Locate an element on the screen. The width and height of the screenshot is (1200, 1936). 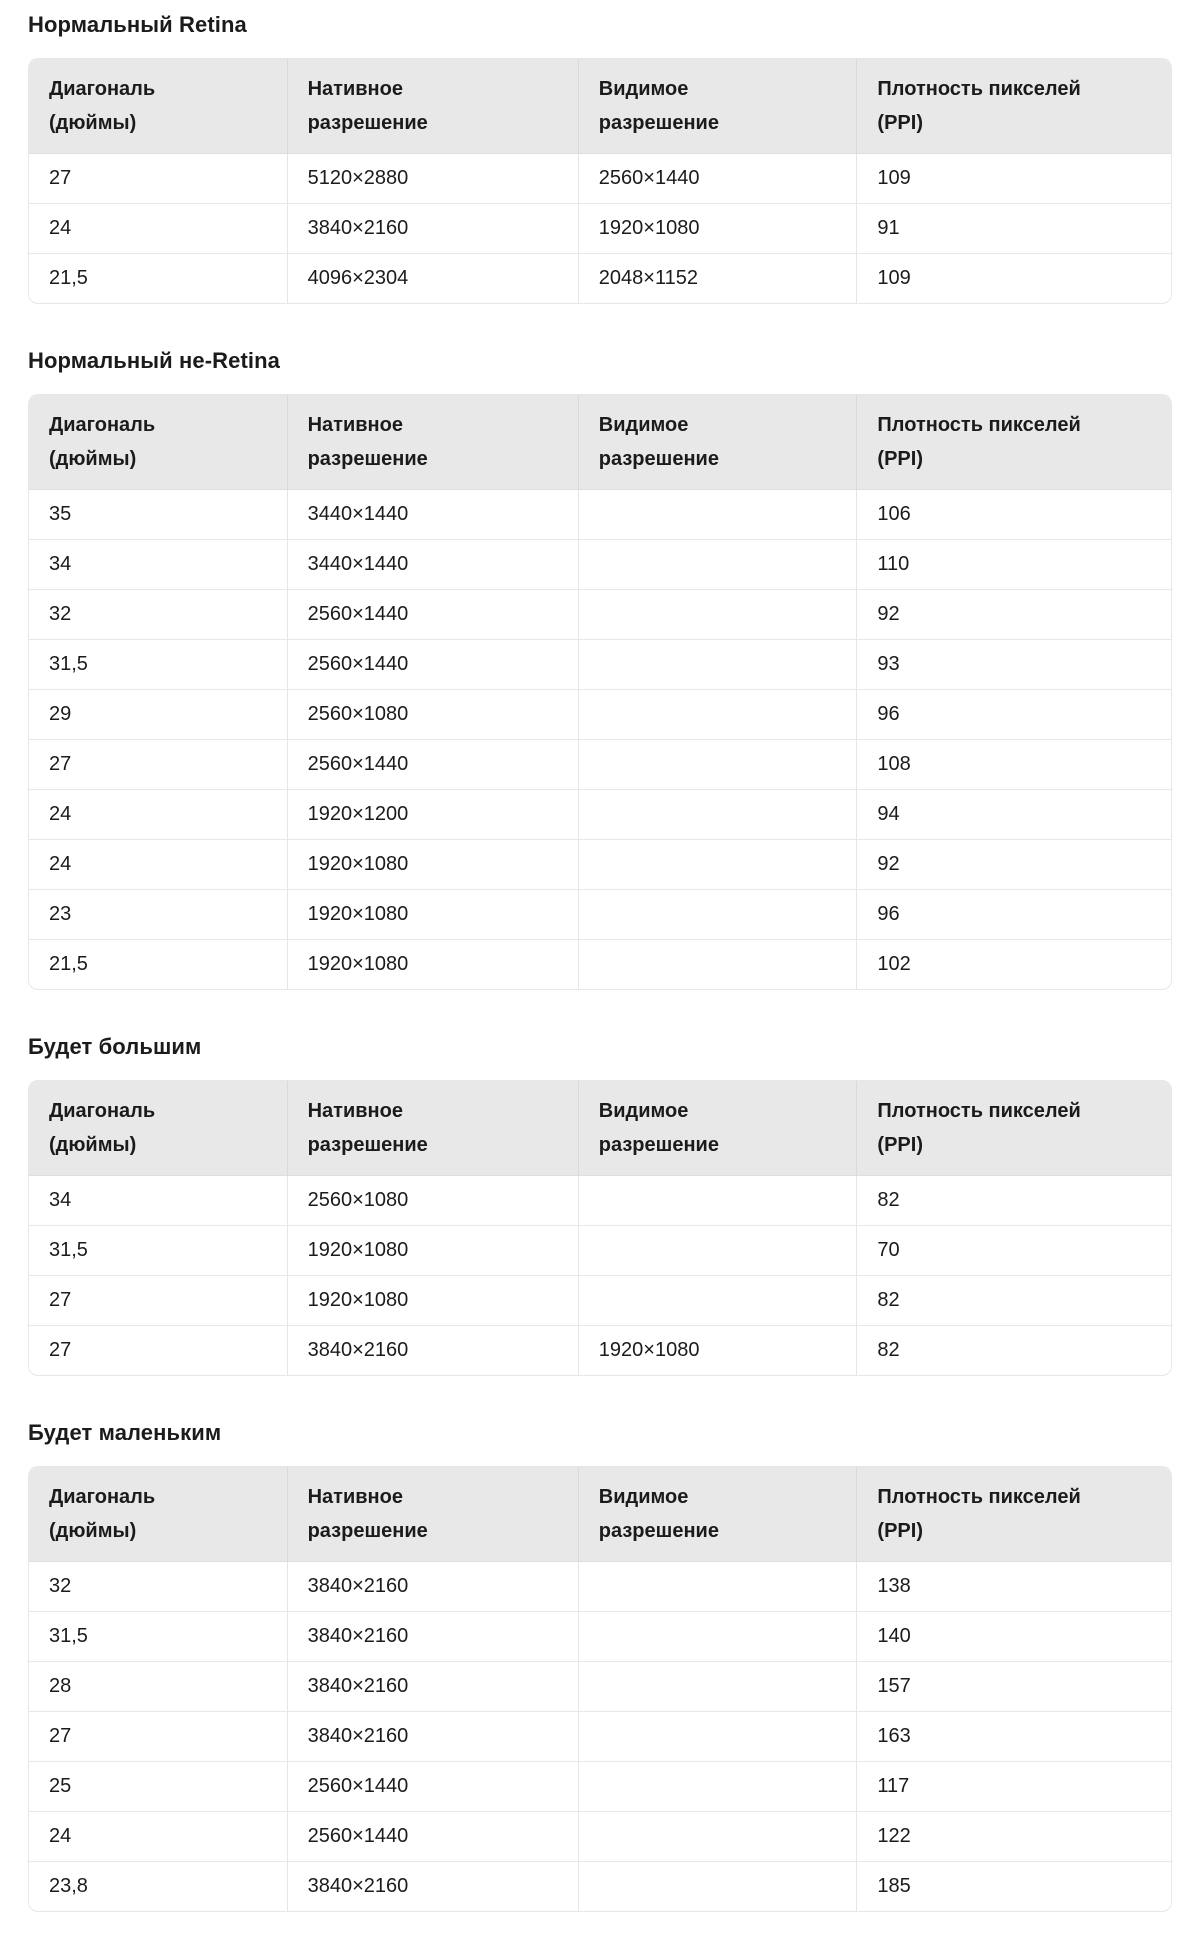
section-title: Будет большим is located at coordinates (115, 1046).